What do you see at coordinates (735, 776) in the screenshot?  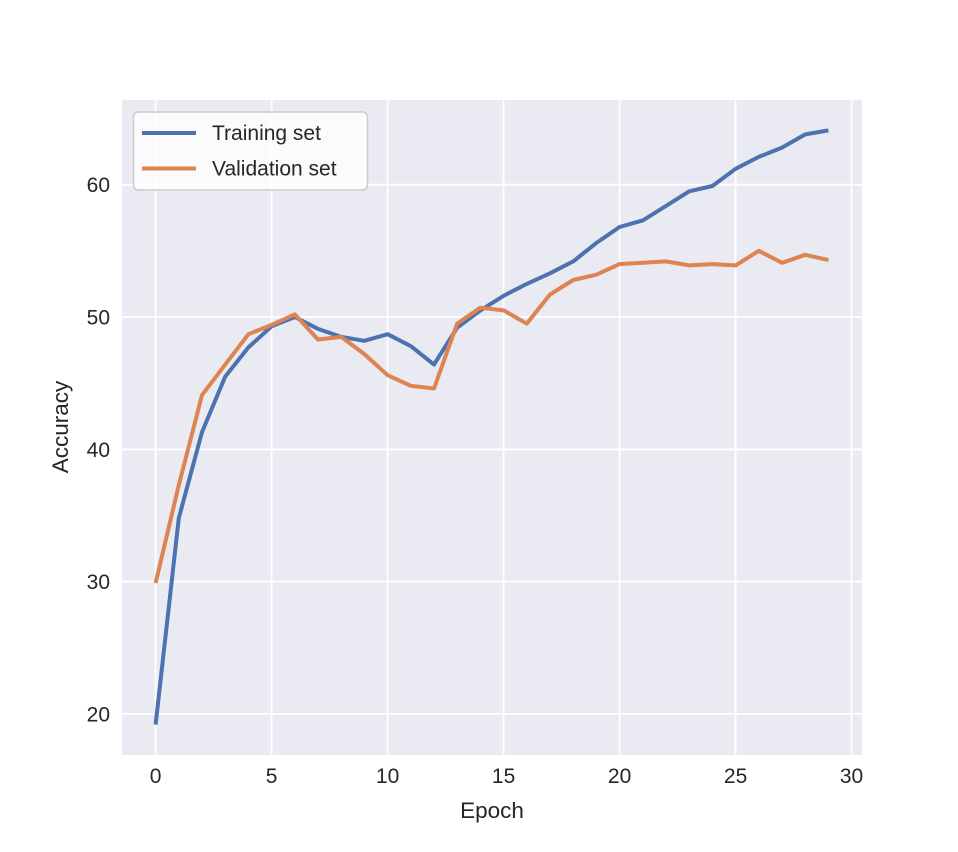 I see `x-tick-label: 25` at bounding box center [735, 776].